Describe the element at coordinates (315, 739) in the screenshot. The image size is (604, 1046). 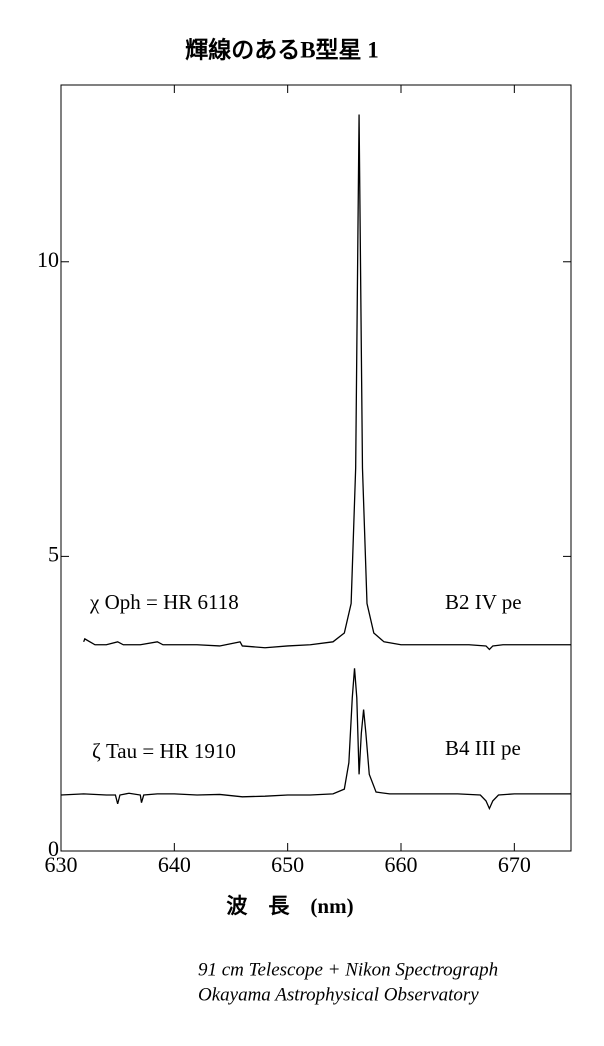
I see `spectrum-line` at that location.